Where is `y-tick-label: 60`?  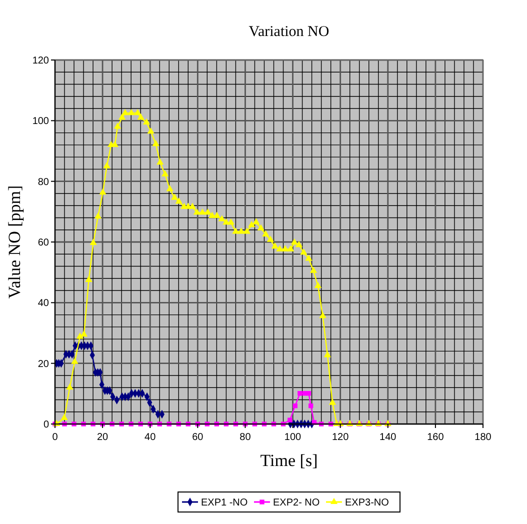 y-tick-label: 60 is located at coordinates (44, 243).